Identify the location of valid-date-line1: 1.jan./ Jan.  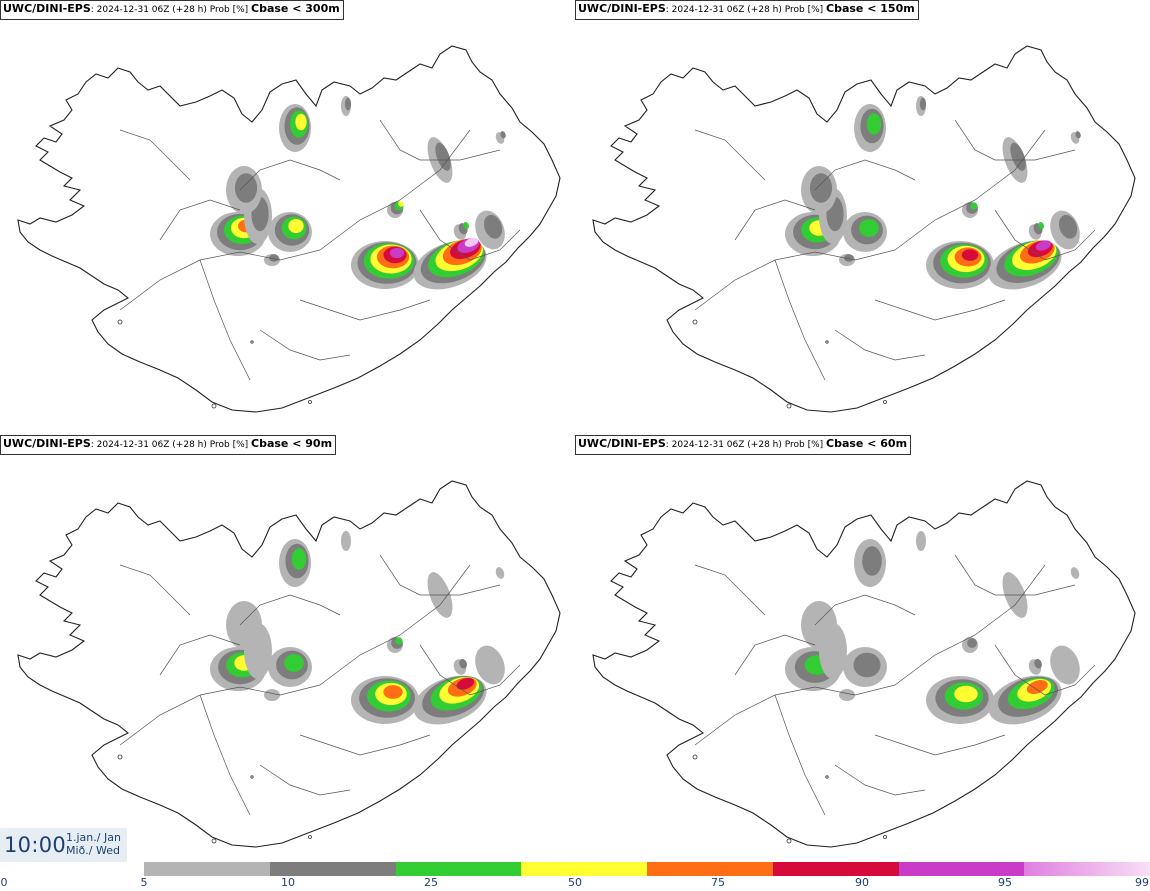
(93, 837).